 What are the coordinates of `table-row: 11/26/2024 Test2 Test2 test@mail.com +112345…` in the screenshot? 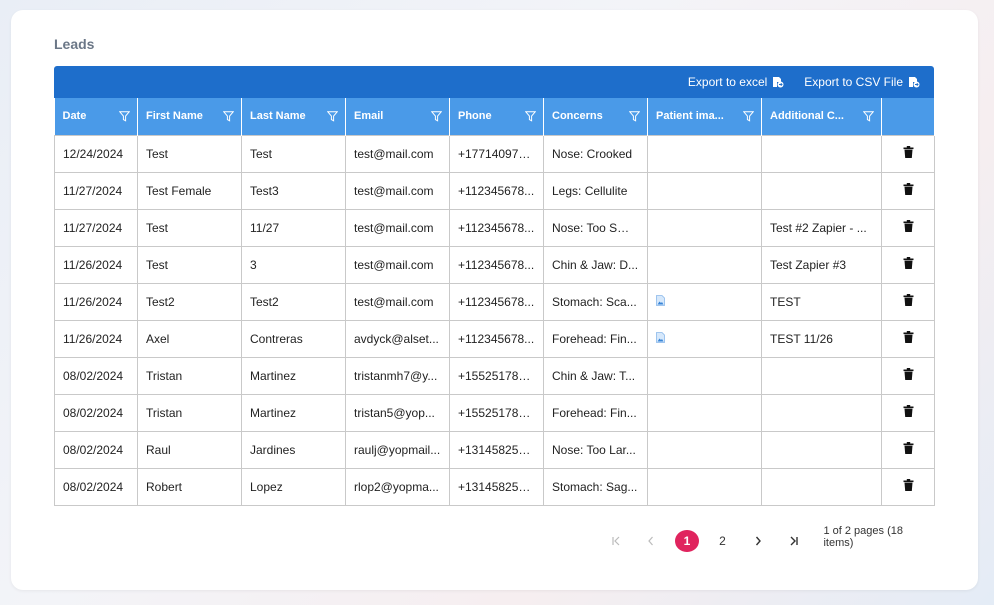 It's located at (494, 301).